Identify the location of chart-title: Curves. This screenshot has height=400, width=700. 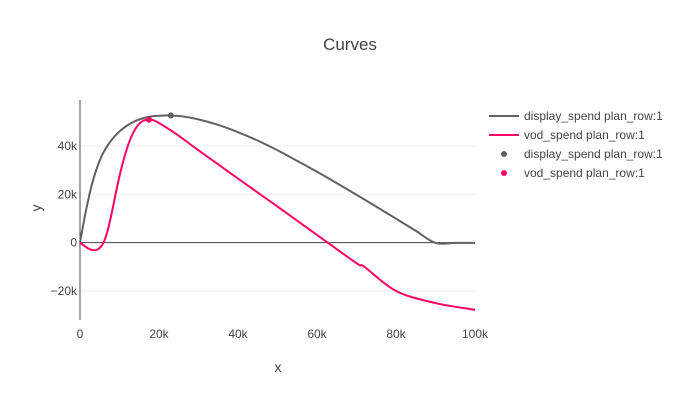
(350, 44).